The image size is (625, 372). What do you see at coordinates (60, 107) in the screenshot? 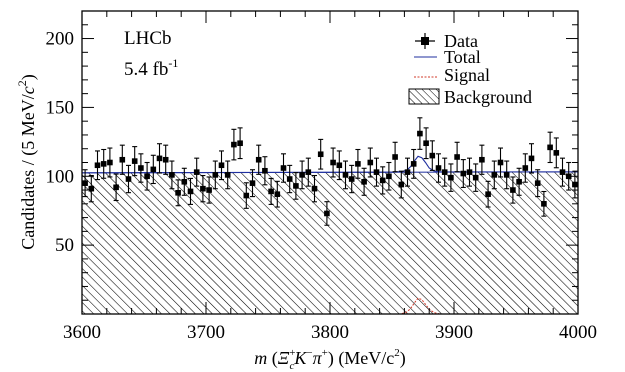
I see `y-tick-label: 150` at bounding box center [60, 107].